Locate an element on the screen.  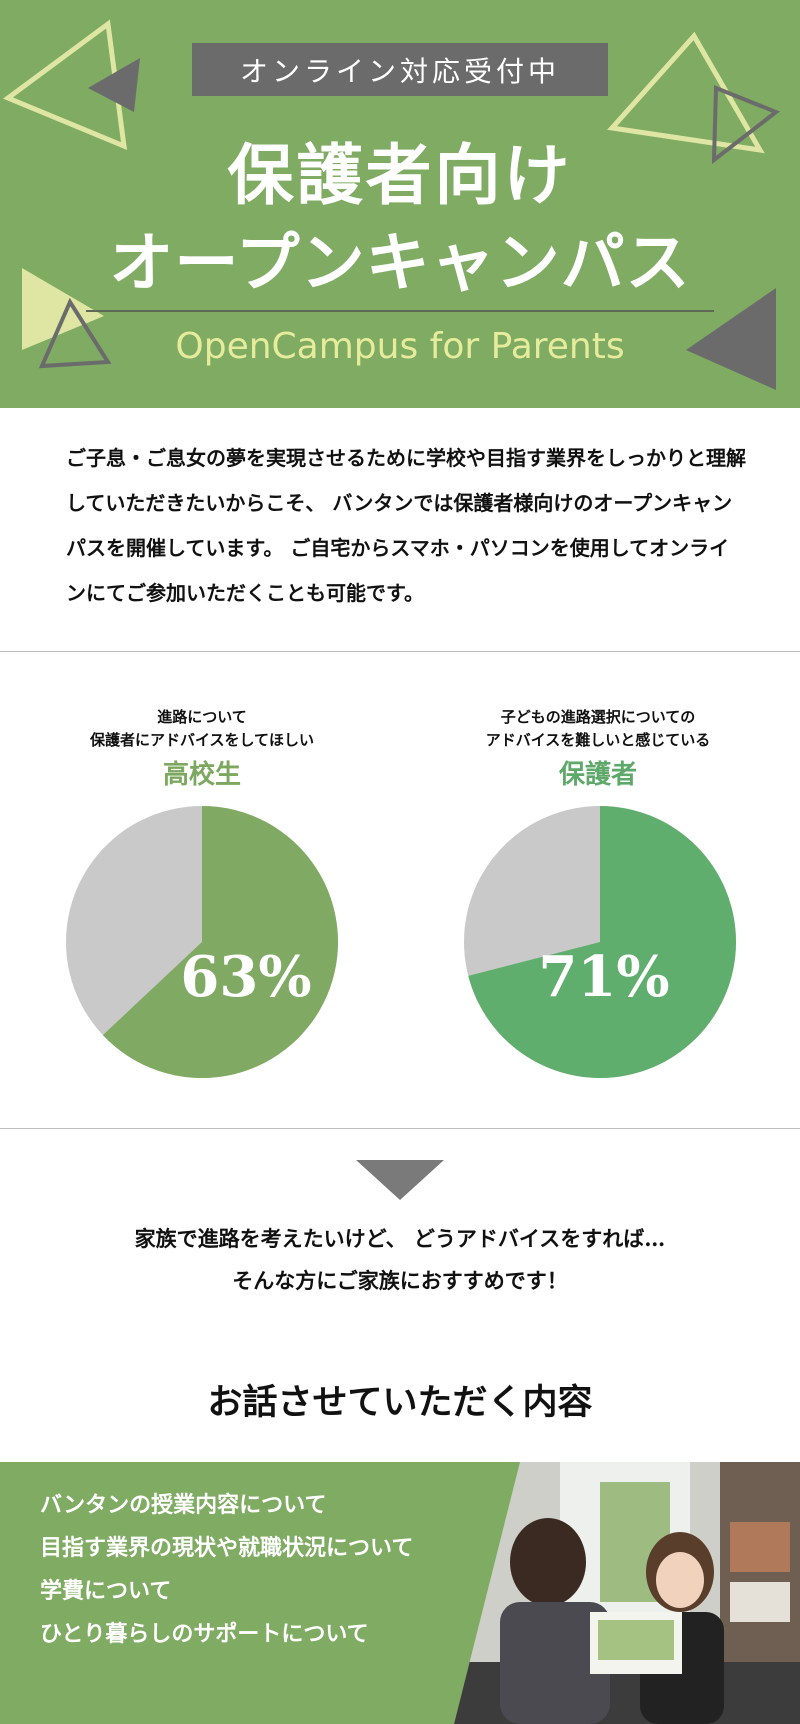
hero-subtitle: OpenCampus for Parents is located at coordinates (400, 346).